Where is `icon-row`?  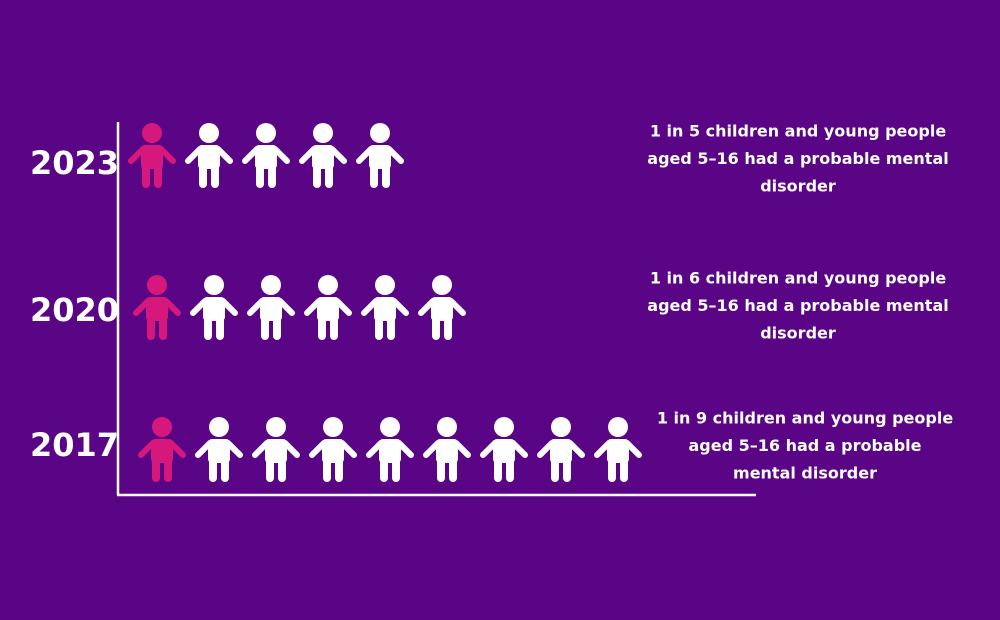
icon-row is located at coordinates (390, 449).